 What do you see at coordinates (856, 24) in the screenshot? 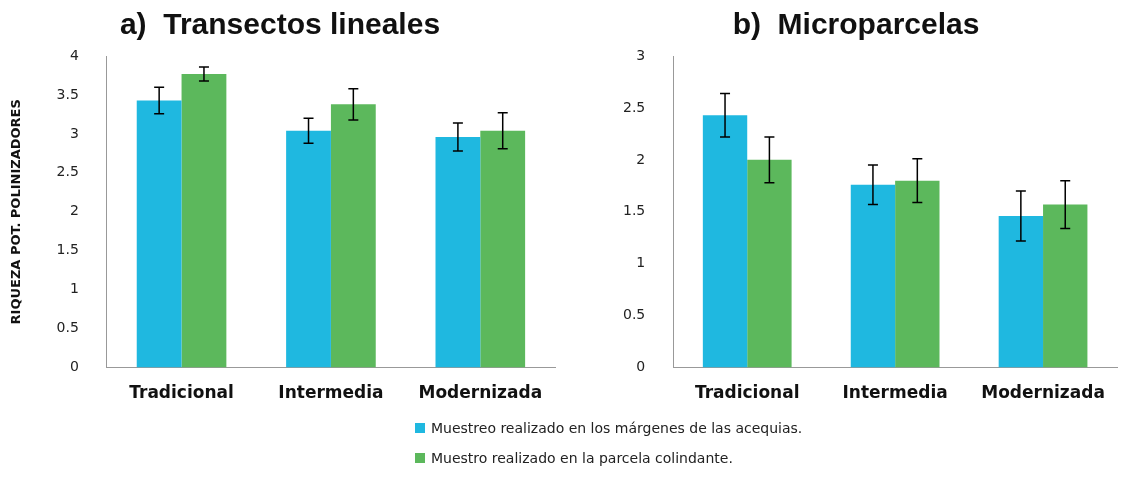
I see `chart-title: b) Microparcelas` at bounding box center [856, 24].